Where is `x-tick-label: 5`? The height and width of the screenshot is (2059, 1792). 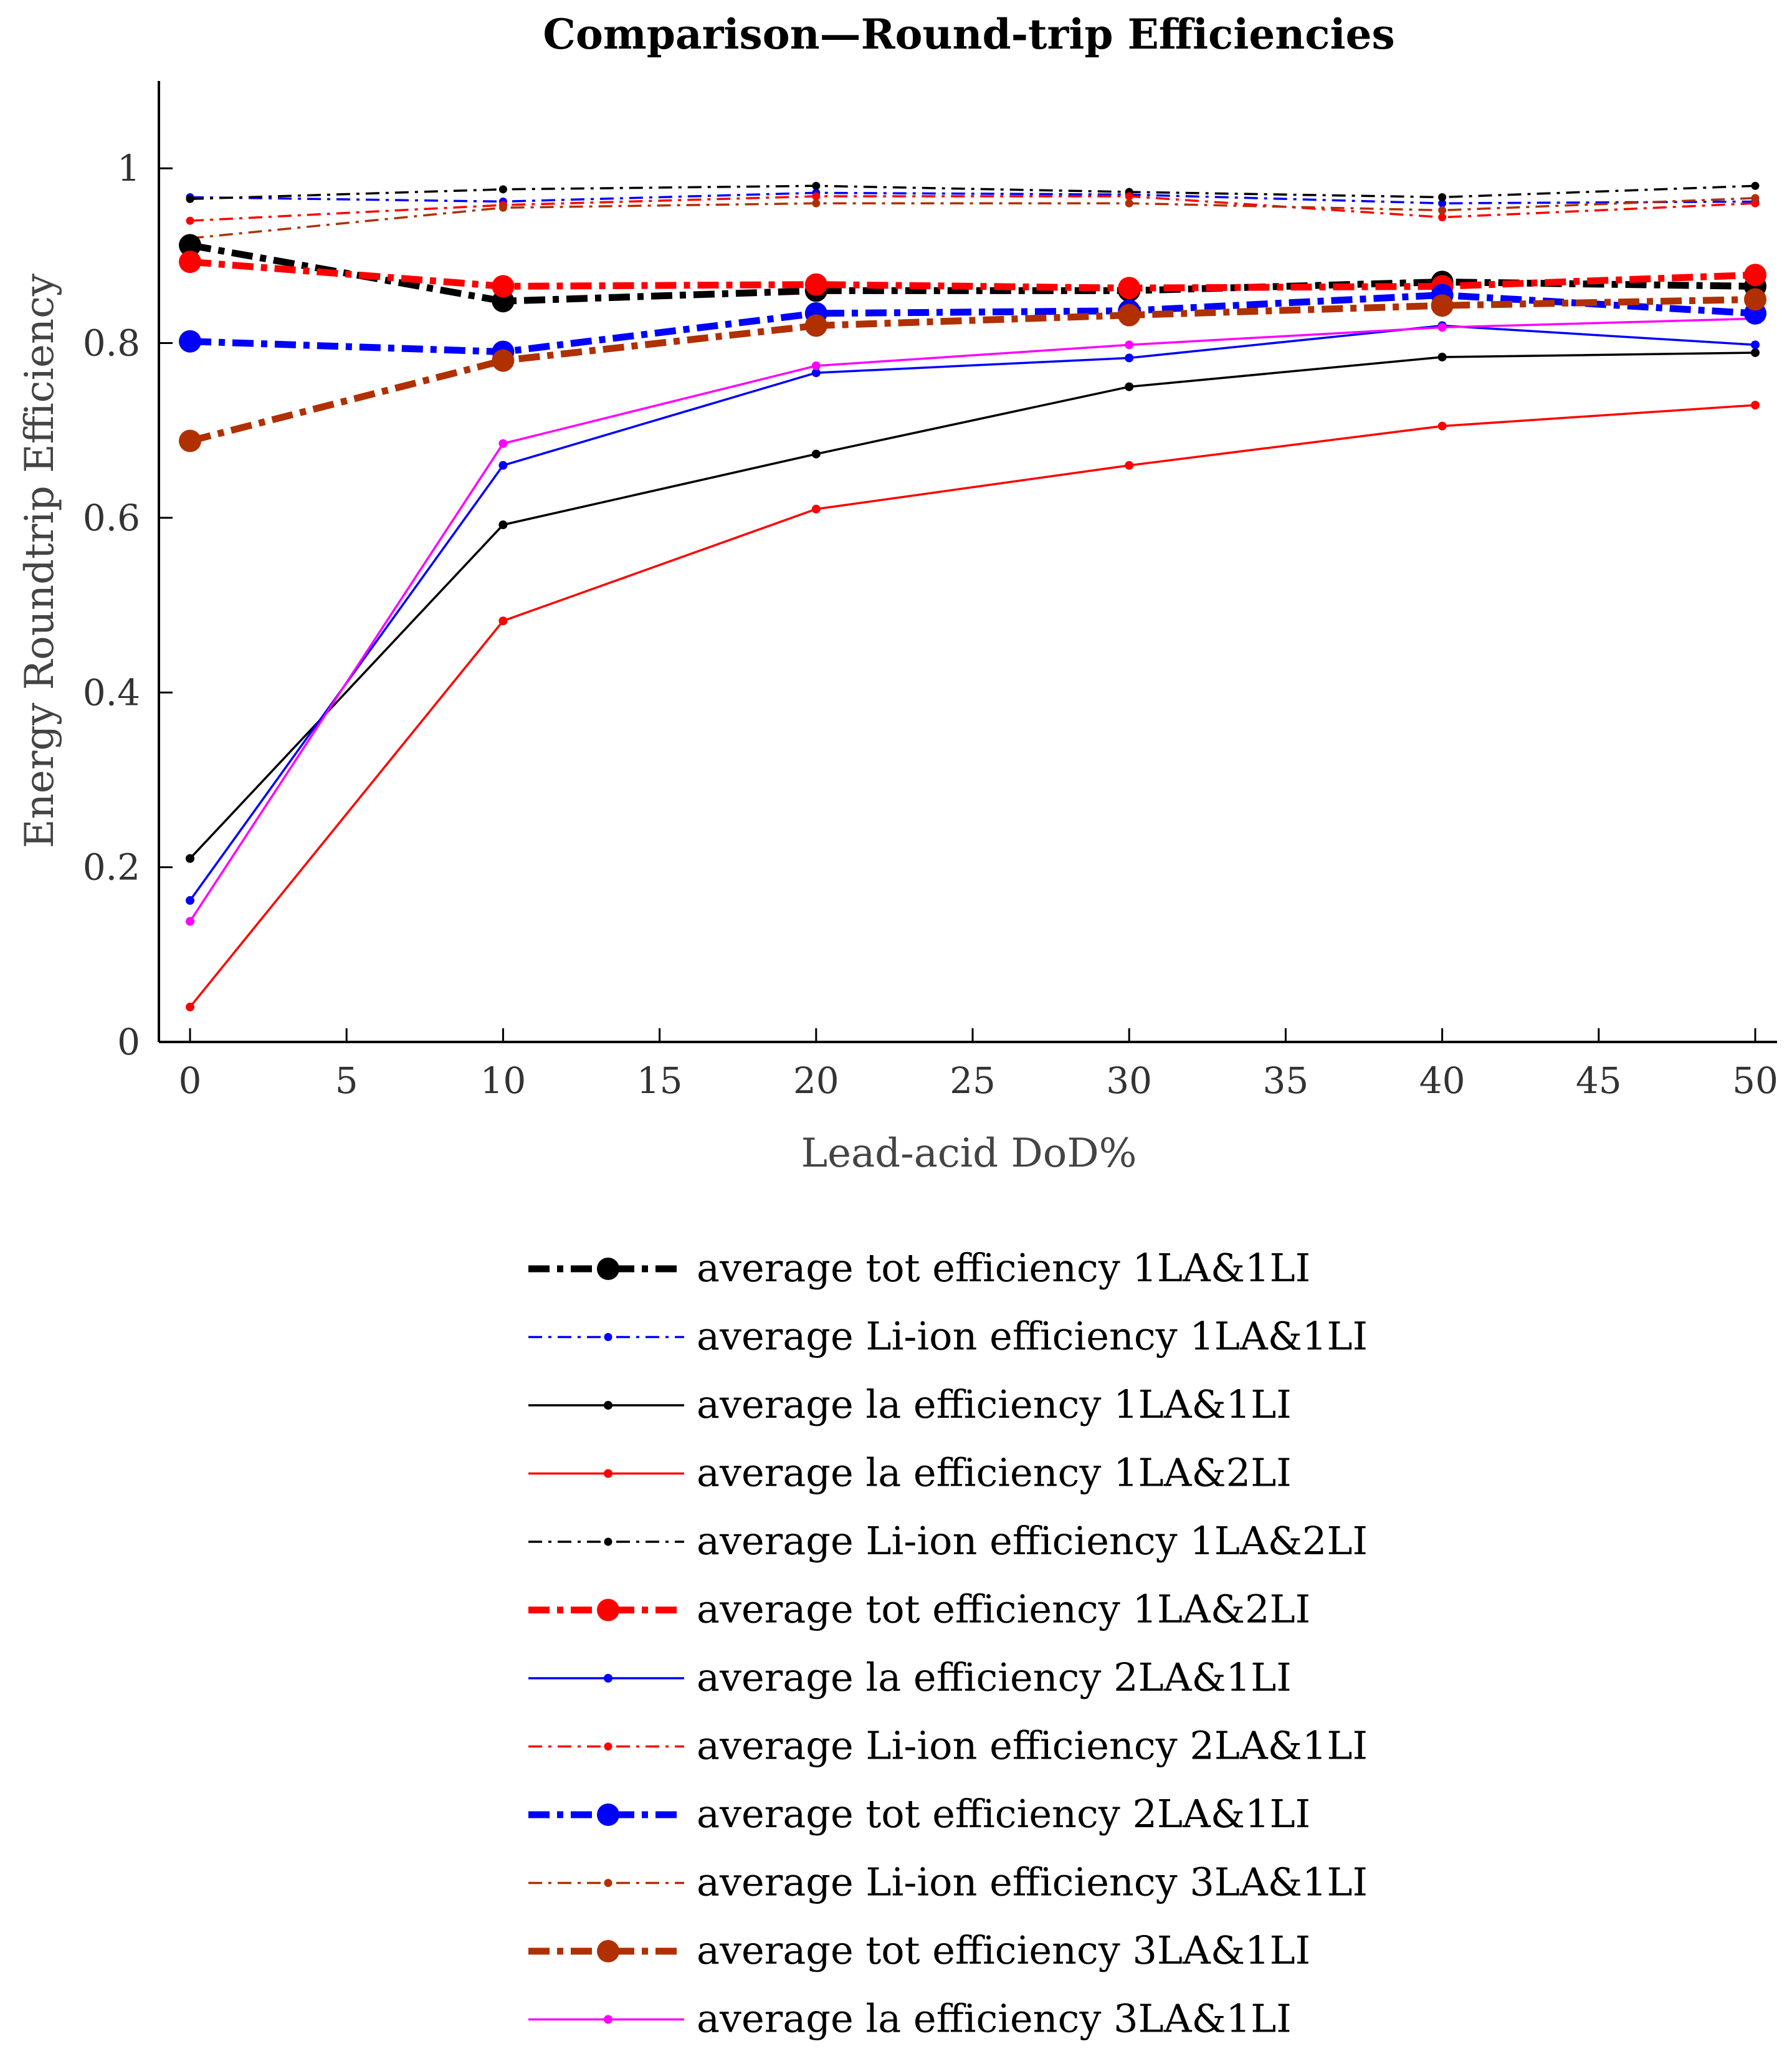 x-tick-label: 5 is located at coordinates (346, 1080).